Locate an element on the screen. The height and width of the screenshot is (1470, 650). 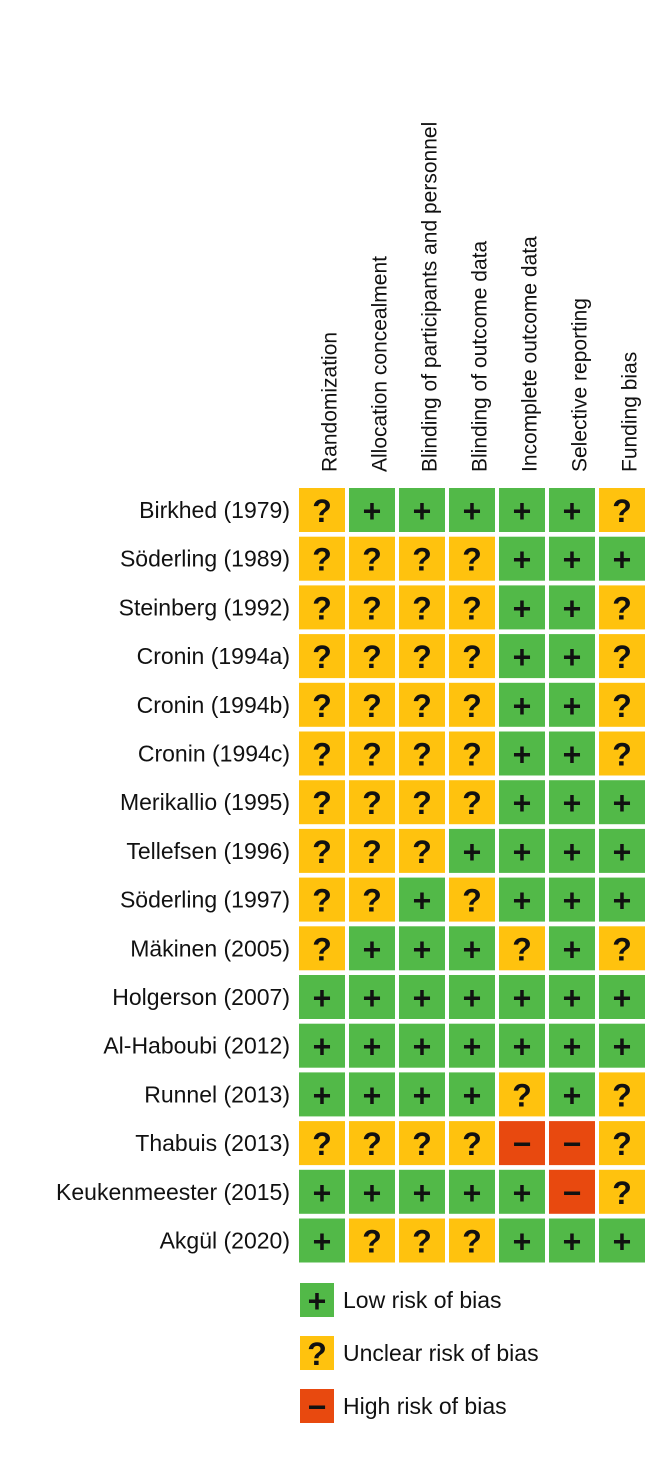
row-label: Holgerson (2007) is located at coordinates (201, 997).